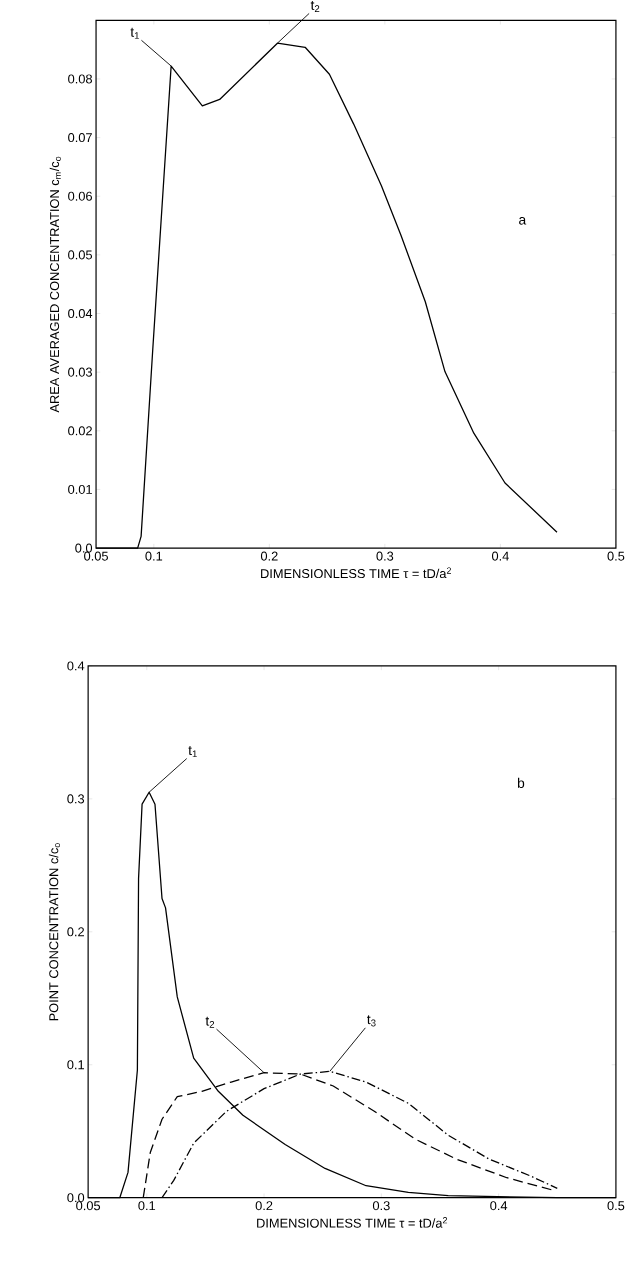 This screenshot has height=1267, width=638. Describe the element at coordinates (80, 372) in the screenshot. I see `y-tick-label: 0.03` at that location.